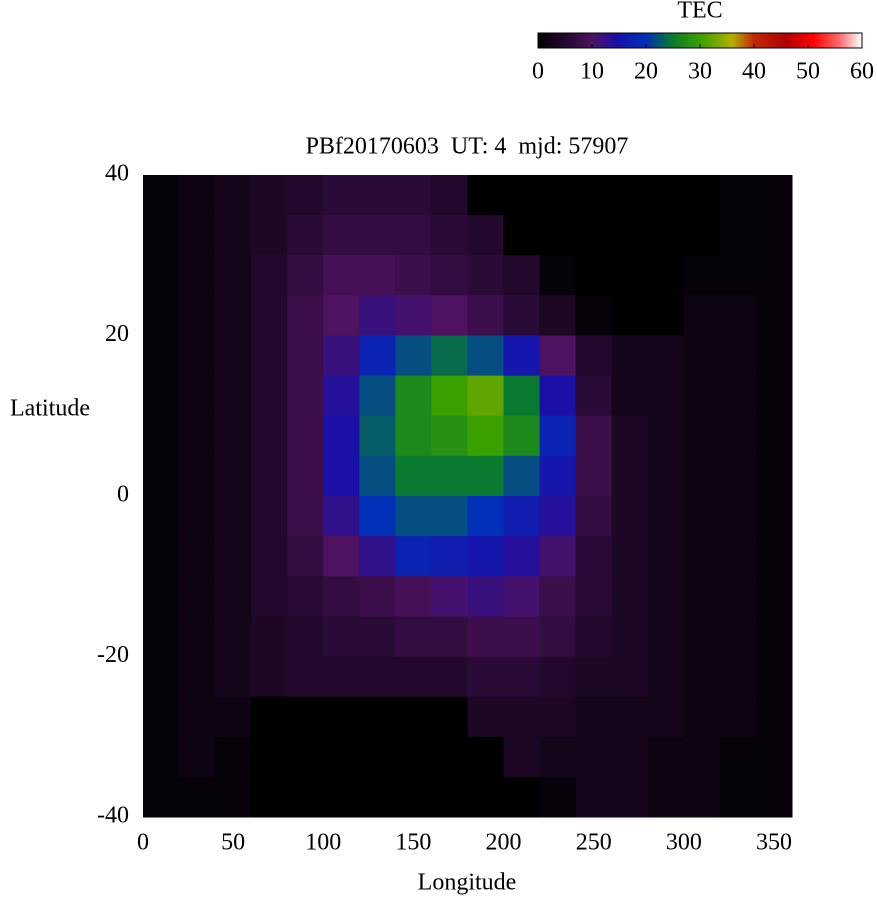 The height and width of the screenshot is (900, 877). Describe the element at coordinates (862, 72) in the screenshot. I see `colorbar-tick-label: 60` at that location.